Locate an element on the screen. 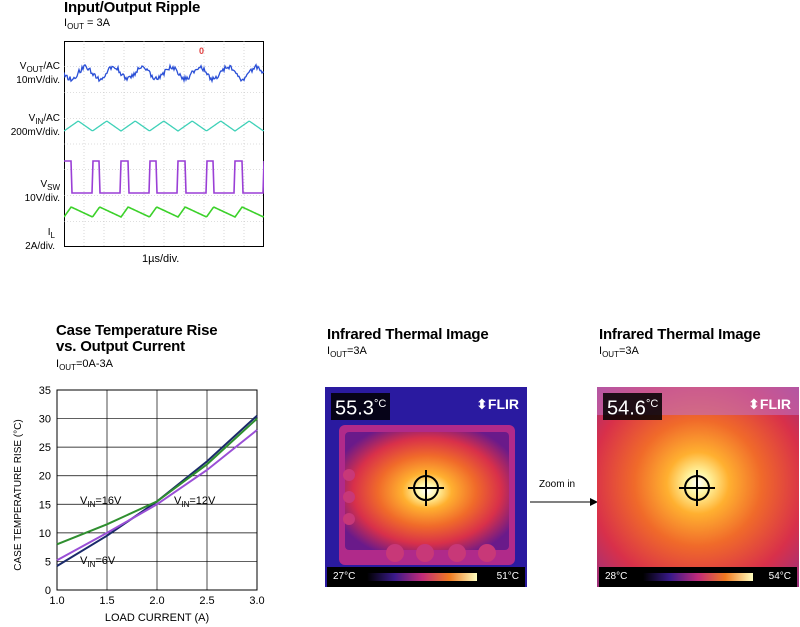 This screenshot has height=627, width=800. y-tick-label: 10 is located at coordinates (45, 534).